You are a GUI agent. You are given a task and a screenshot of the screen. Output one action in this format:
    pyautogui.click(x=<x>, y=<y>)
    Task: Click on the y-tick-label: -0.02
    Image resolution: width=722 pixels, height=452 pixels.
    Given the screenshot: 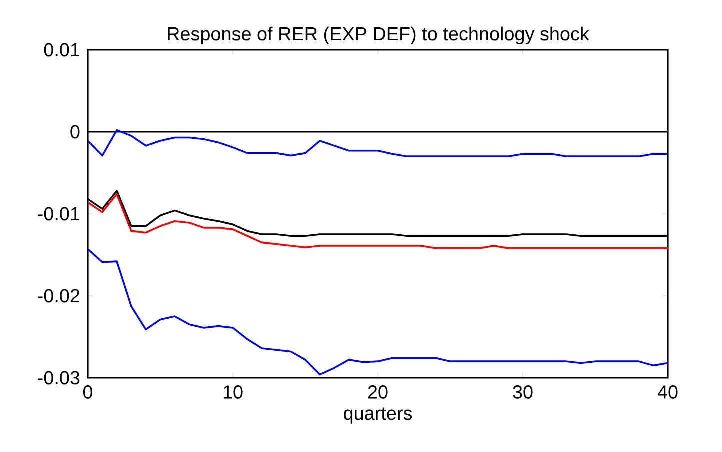 What is the action you would take?
    pyautogui.click(x=59, y=296)
    